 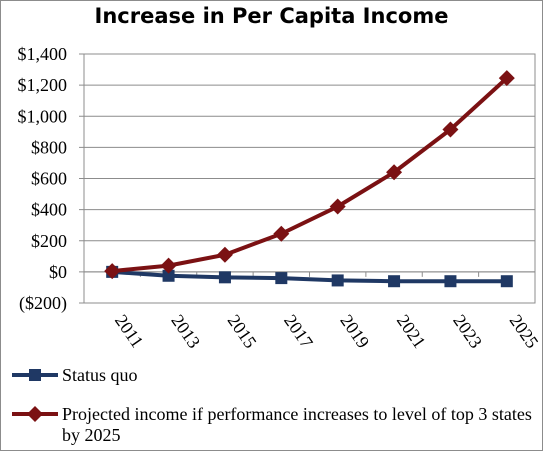 What do you see at coordinates (354, 331) in the screenshot?
I see `x-tick-label: 2019` at bounding box center [354, 331].